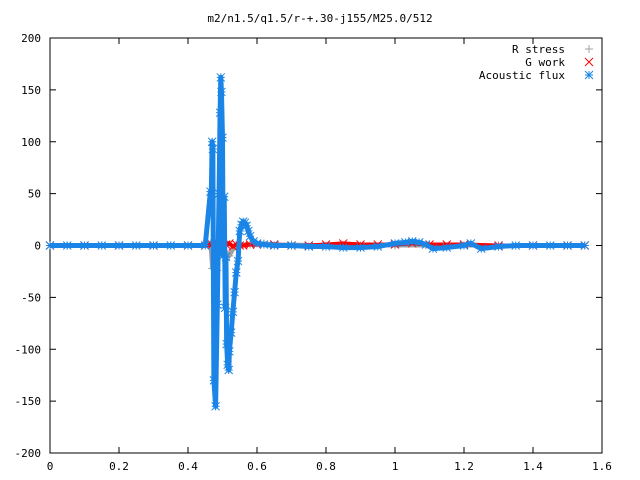  I want to click on x-tick-label: 1.6, so click(602, 466).